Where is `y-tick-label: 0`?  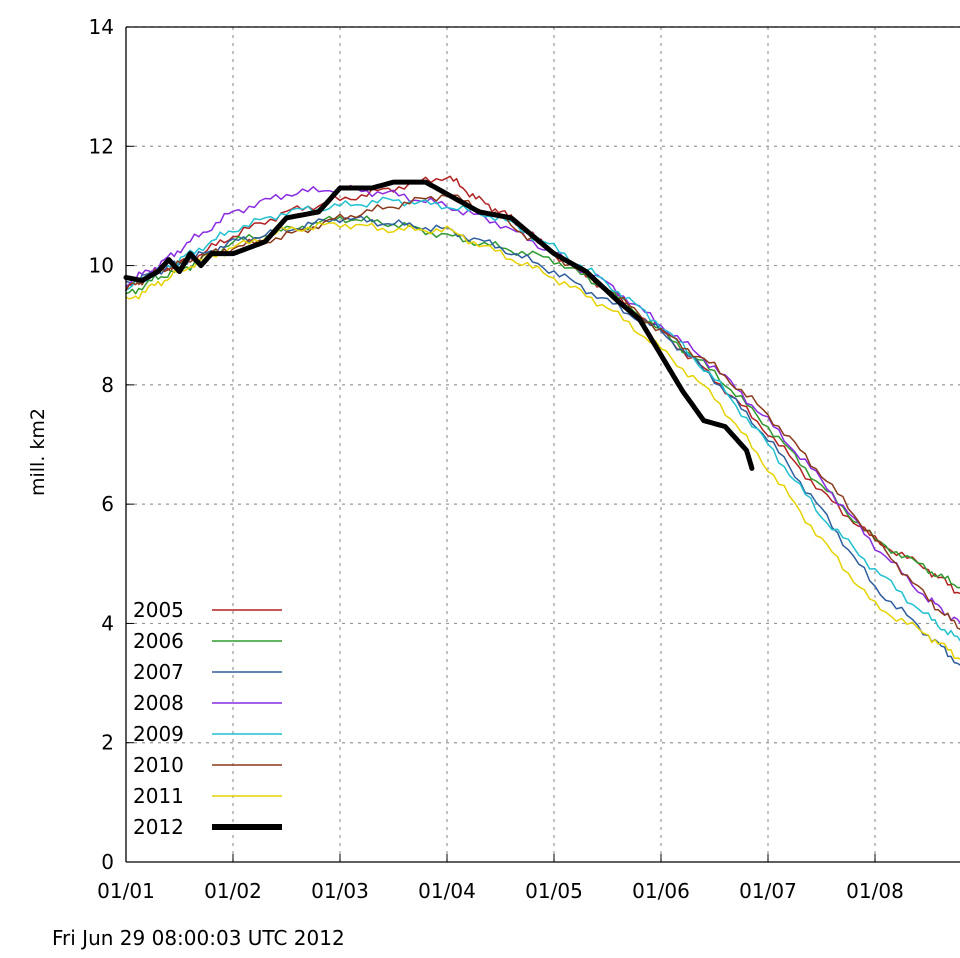 y-tick-label: 0 is located at coordinates (107, 862).